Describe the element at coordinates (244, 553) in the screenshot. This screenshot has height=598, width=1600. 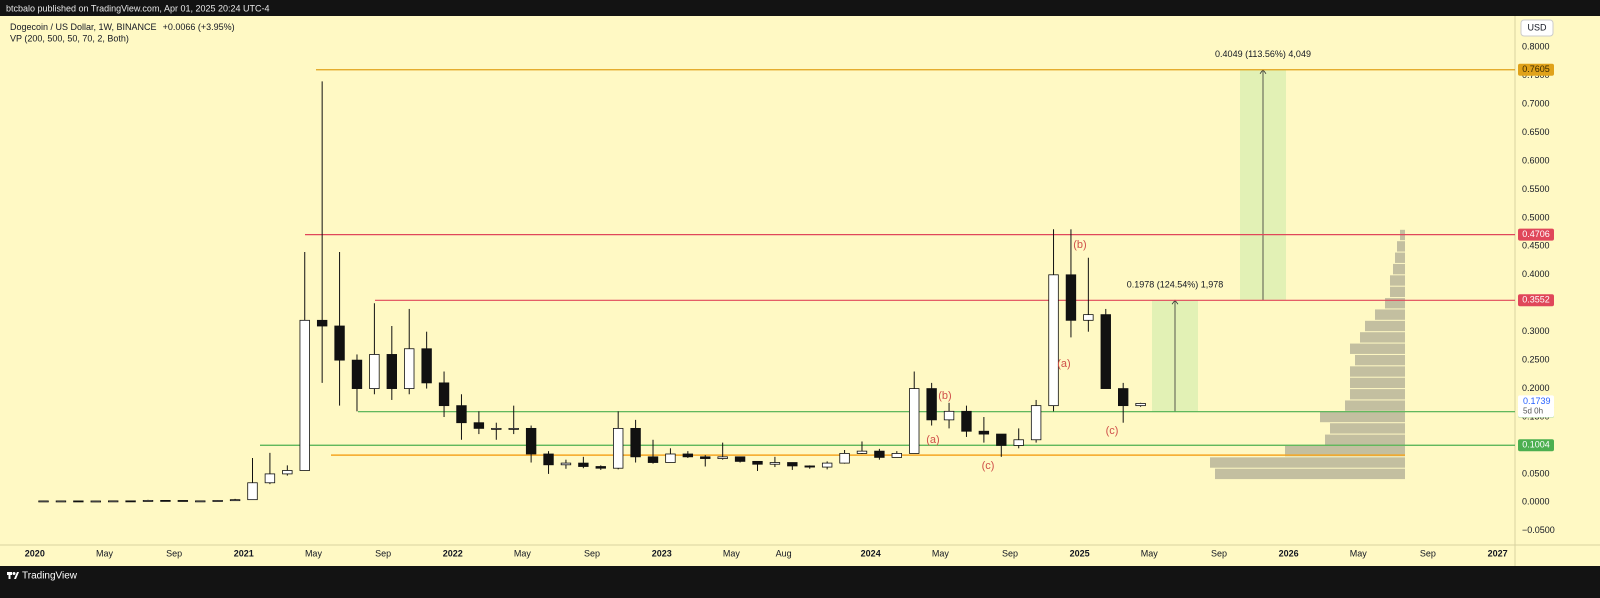
I see `x-tick-label: 2021` at that location.